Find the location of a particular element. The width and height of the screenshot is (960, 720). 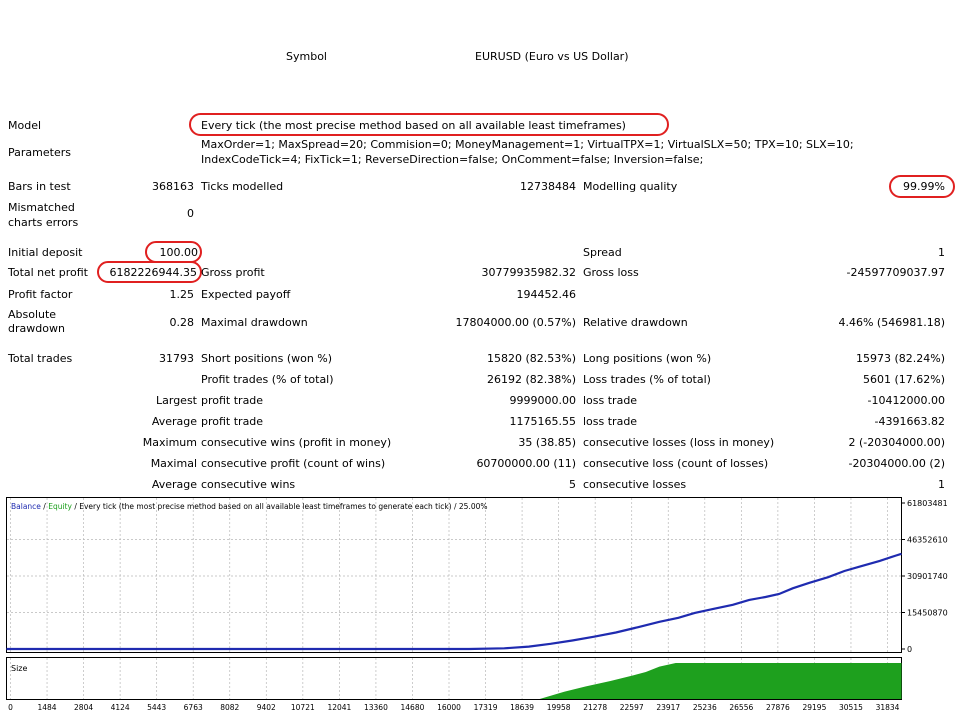

bars-value: 368163 is located at coordinates (173, 186).